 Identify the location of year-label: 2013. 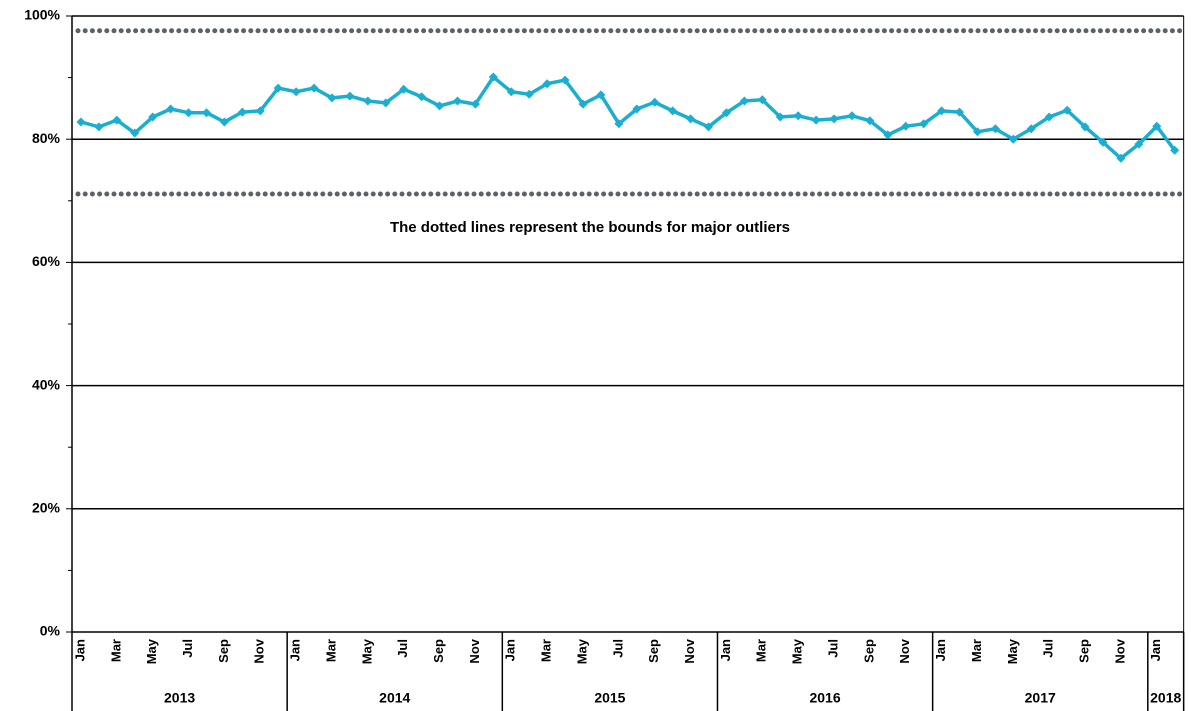
(179, 698).